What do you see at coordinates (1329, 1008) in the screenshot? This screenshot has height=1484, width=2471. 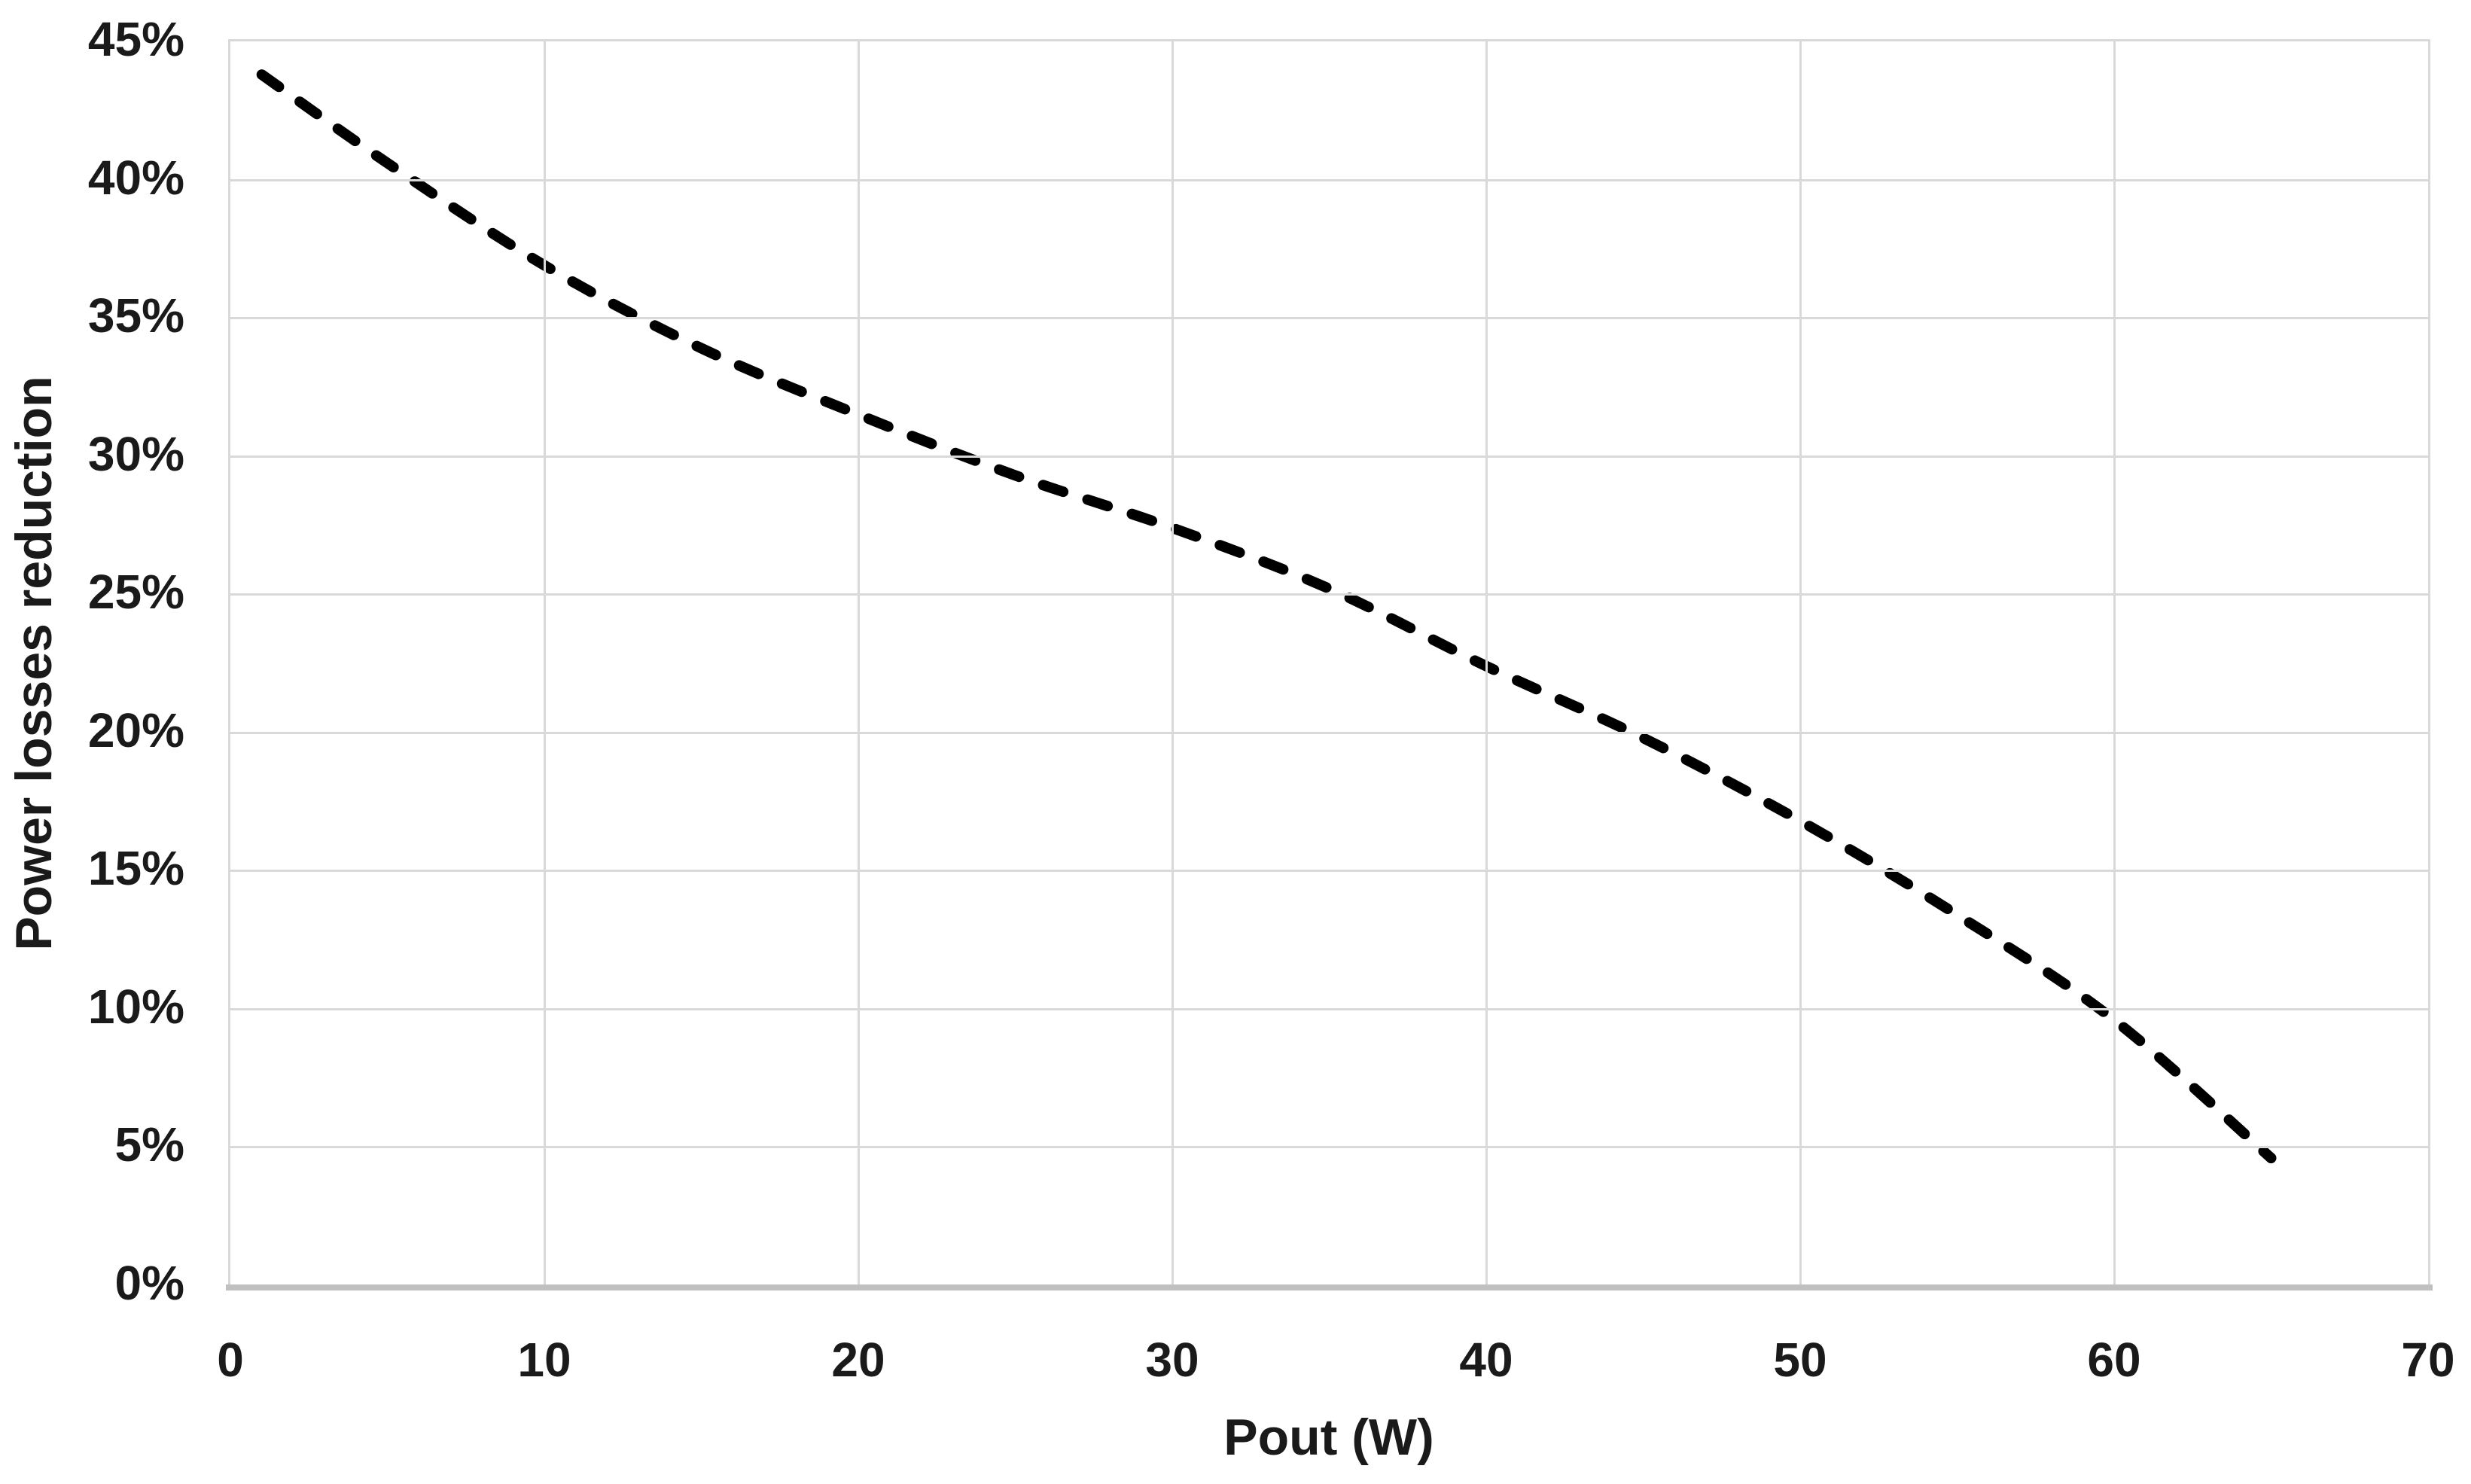 I see `y-gridline-10%` at bounding box center [1329, 1008].